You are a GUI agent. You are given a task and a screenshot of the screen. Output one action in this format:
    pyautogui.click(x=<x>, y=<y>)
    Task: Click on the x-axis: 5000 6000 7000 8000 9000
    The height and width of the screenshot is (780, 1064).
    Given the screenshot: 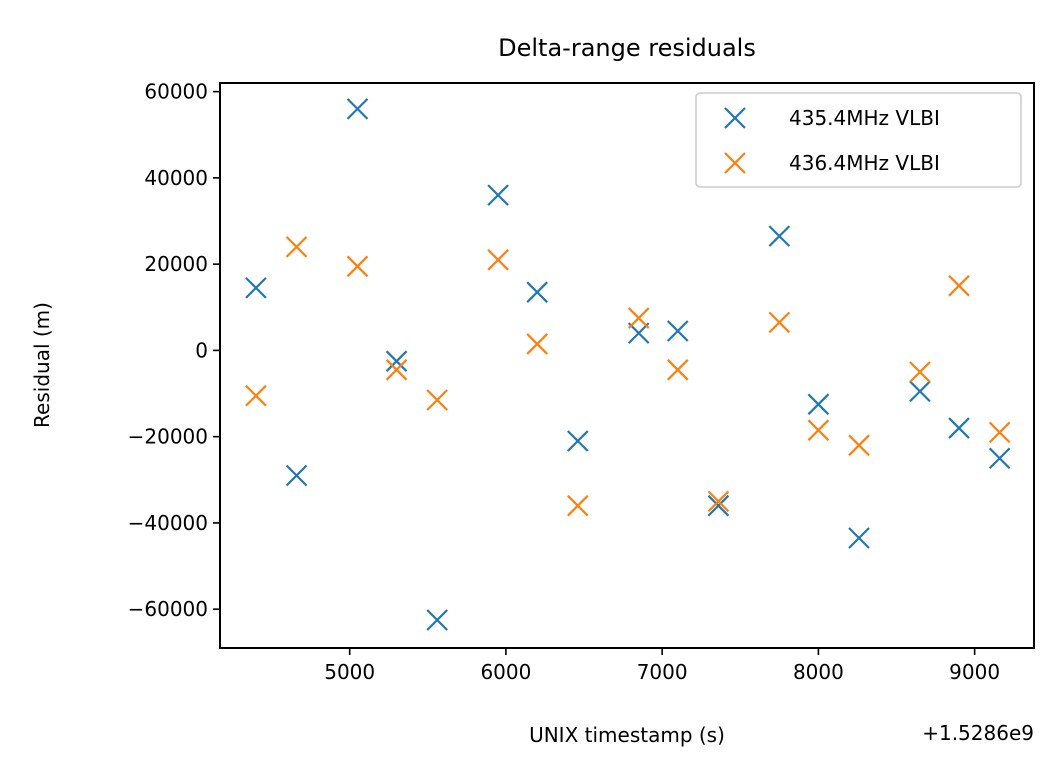 What is the action you would take?
    pyautogui.click(x=662, y=666)
    